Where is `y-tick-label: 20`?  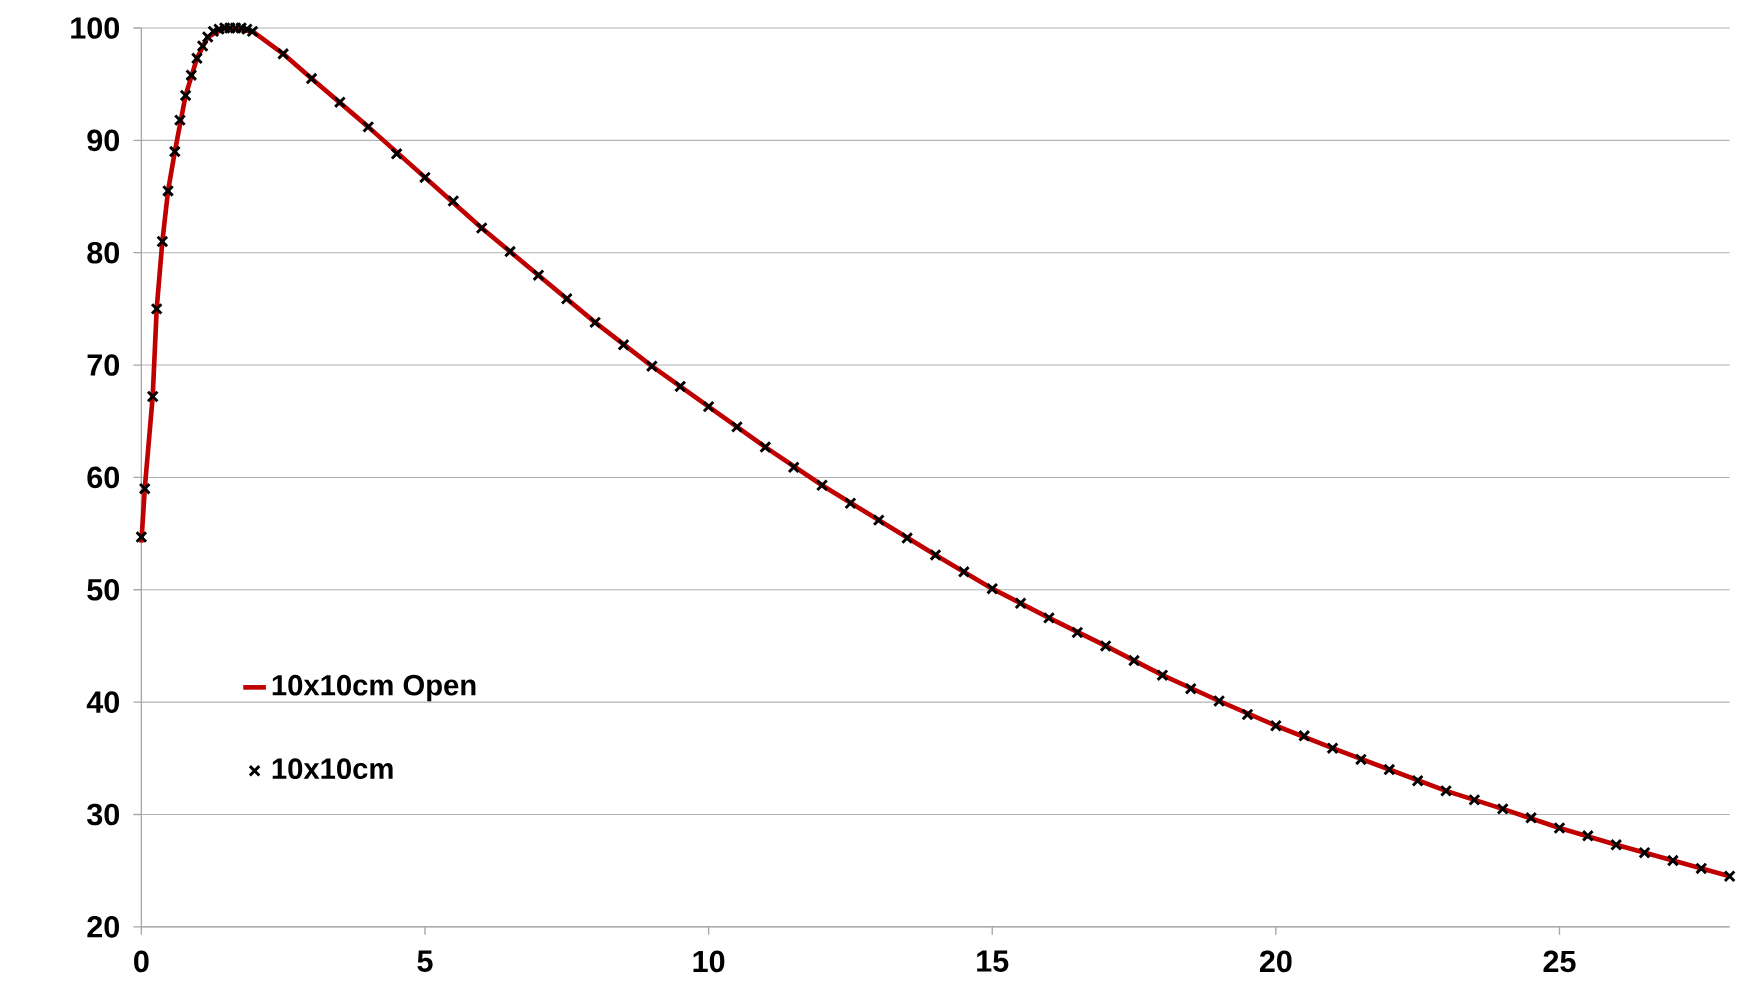
y-tick-label: 20 is located at coordinates (103, 926).